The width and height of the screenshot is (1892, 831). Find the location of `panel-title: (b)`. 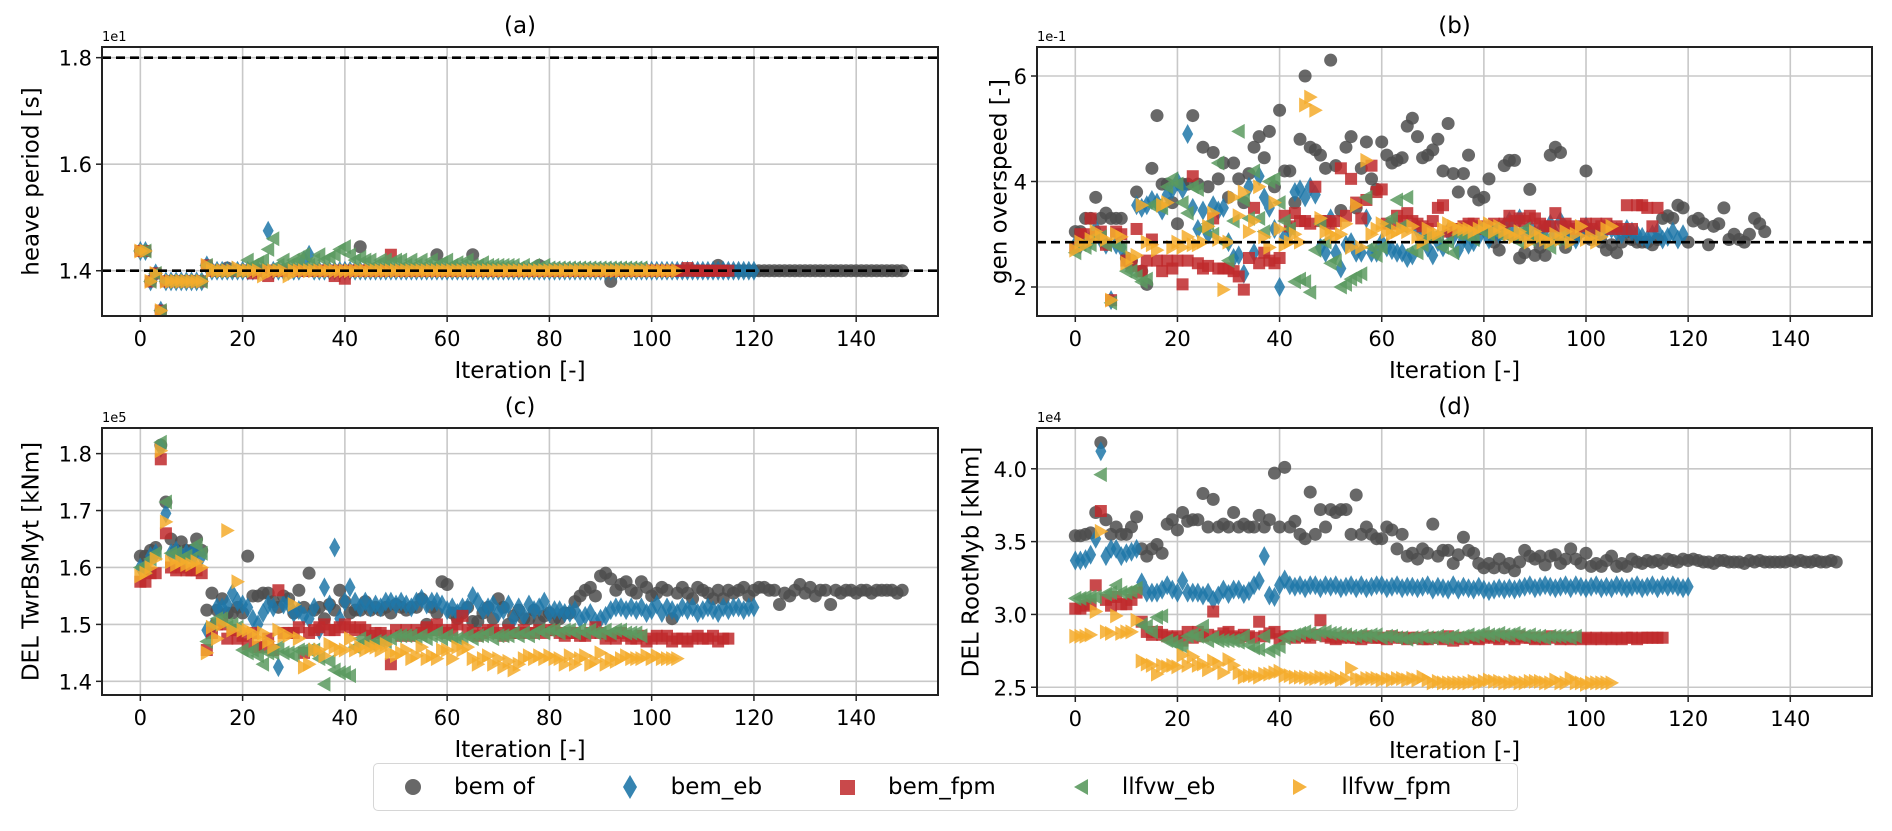

panel-title: (b) is located at coordinates (1454, 26).